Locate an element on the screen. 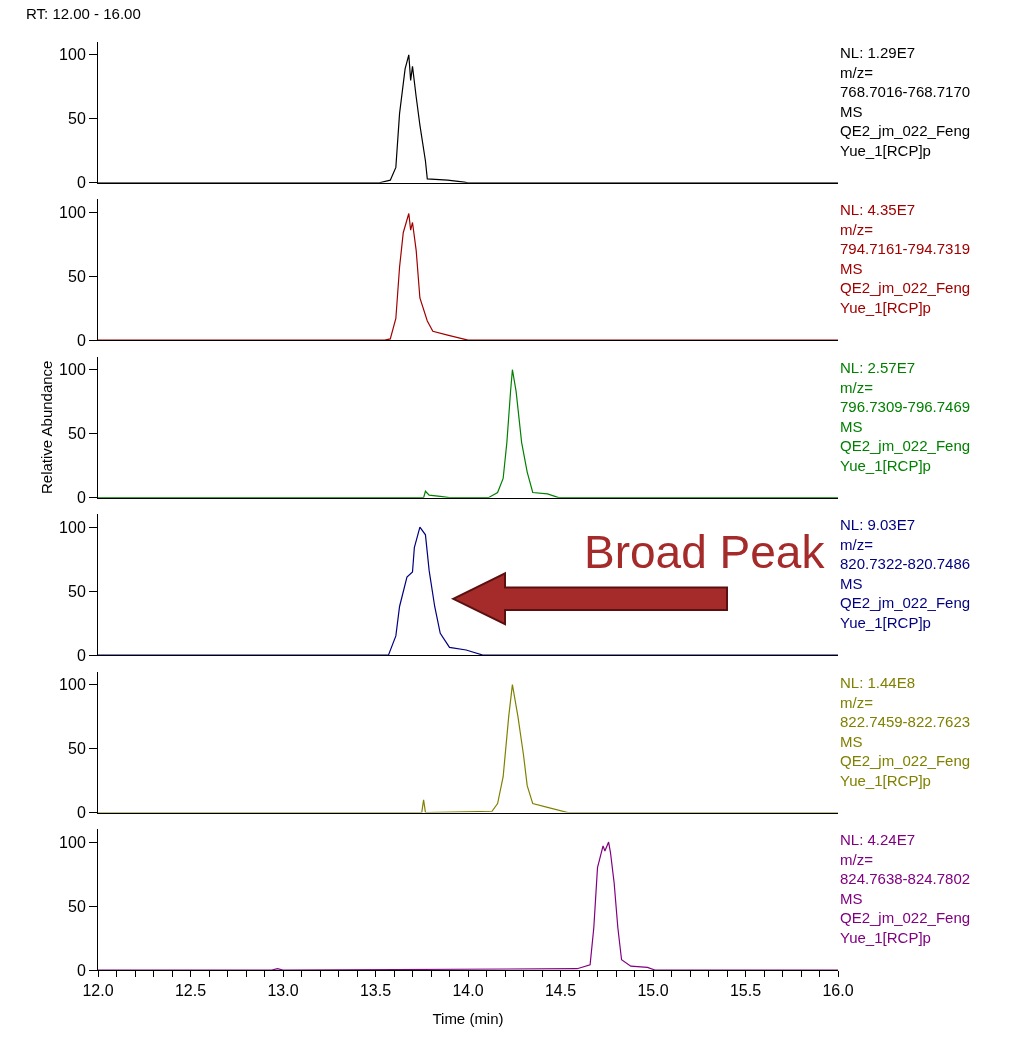  text: 822.7459-822.7623 is located at coordinates (905, 721).